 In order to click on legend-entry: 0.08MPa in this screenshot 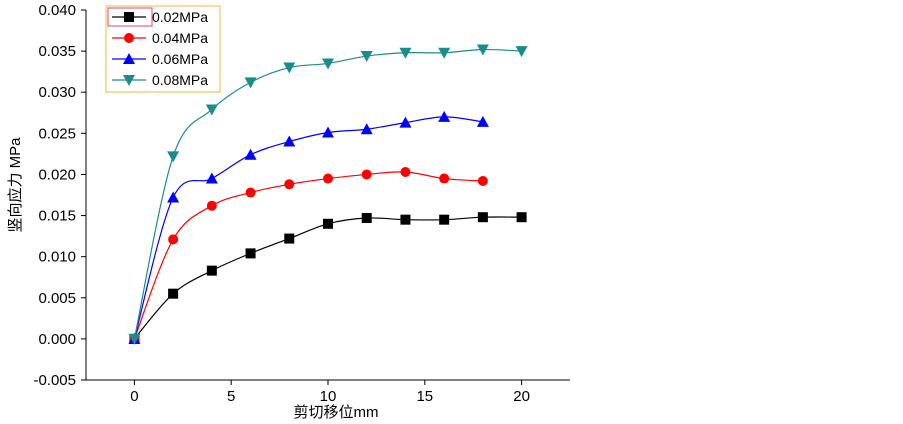, I will do `click(160, 80)`.